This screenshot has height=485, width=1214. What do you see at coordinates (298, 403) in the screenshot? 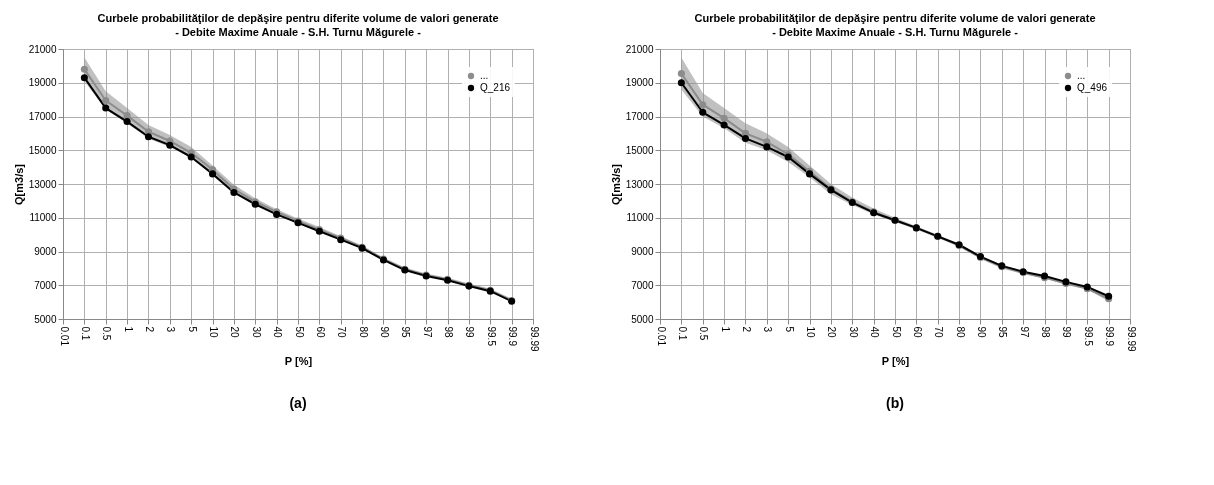
I see `text: (a)` at bounding box center [298, 403].